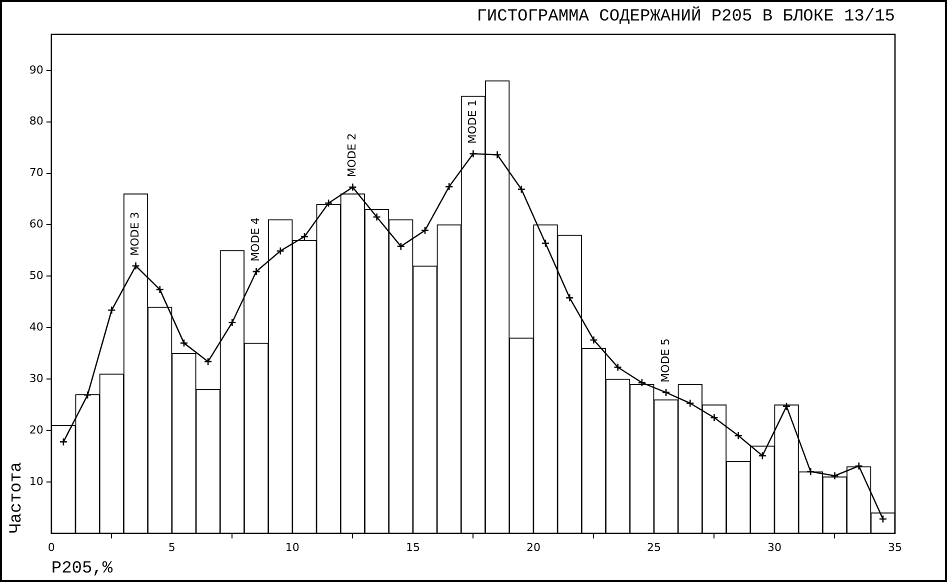 This screenshot has height=582, width=947. I want to click on x-tick-label: 20, so click(533, 547).